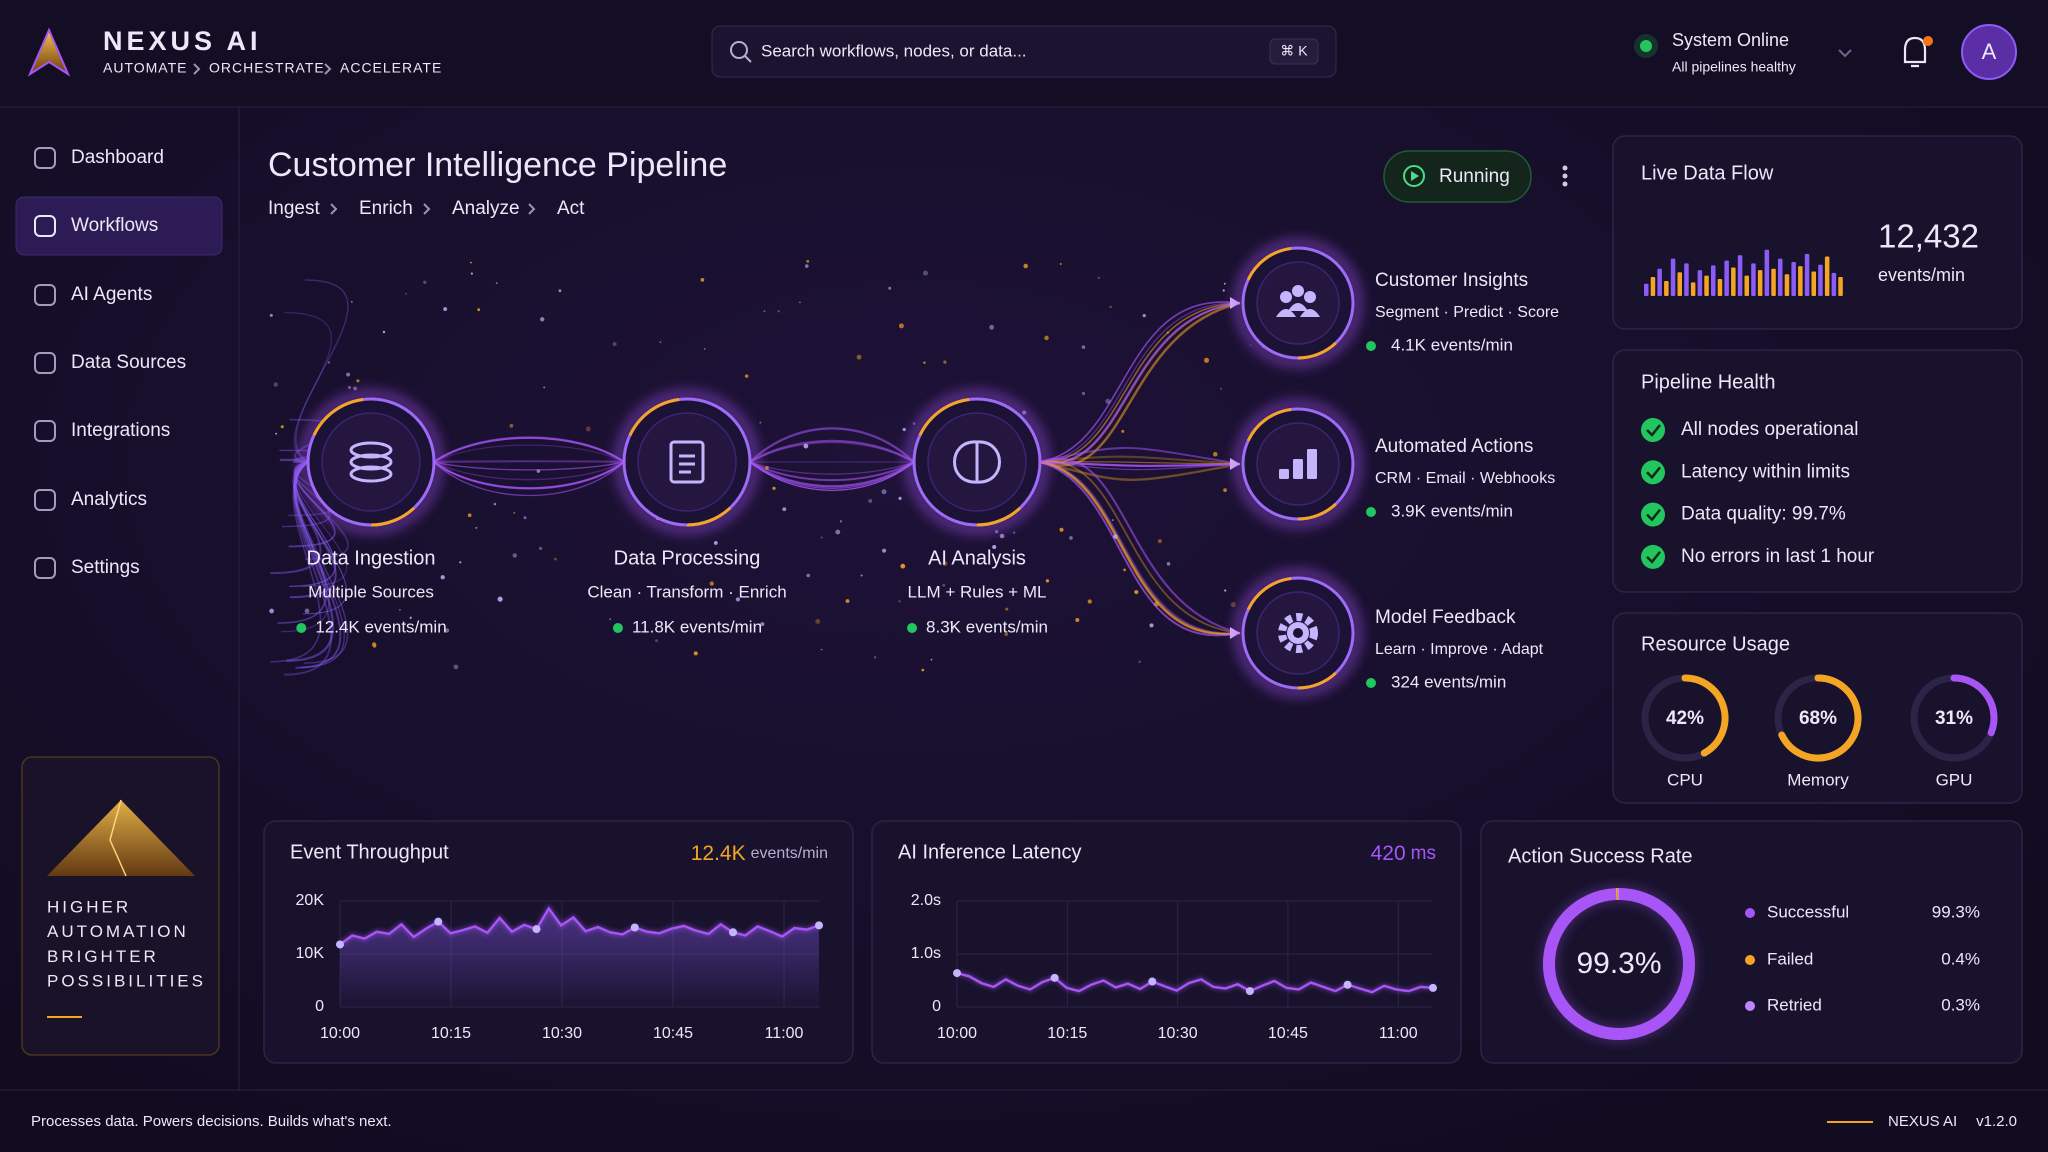 The height and width of the screenshot is (1152, 2048). What do you see at coordinates (1808, 911) in the screenshot?
I see `legend-name: Successful` at bounding box center [1808, 911].